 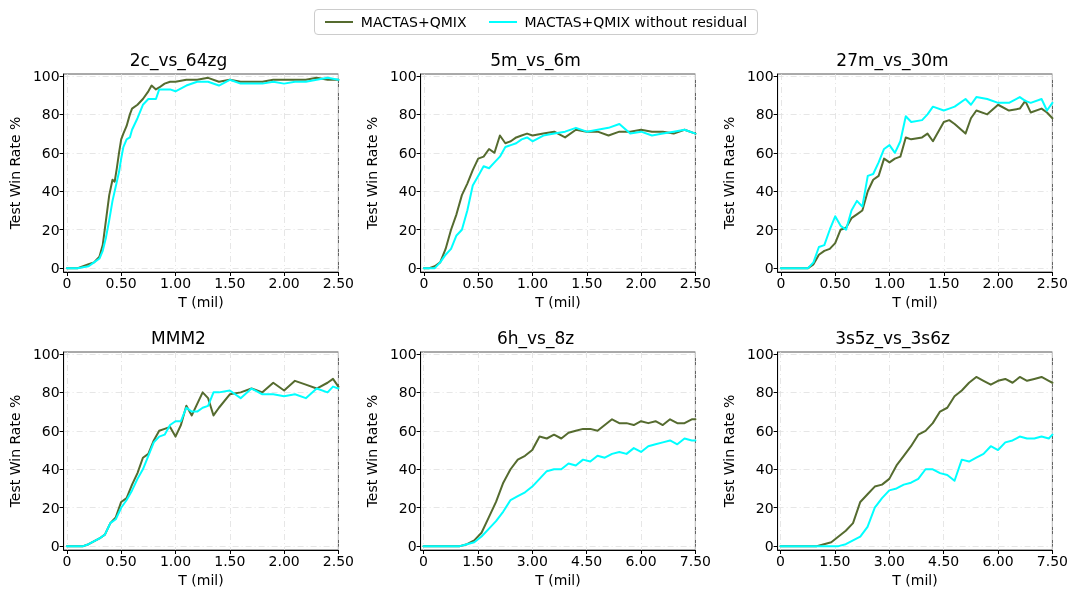 What do you see at coordinates (178, 337) in the screenshot?
I see `chart-title: MMM2` at bounding box center [178, 337].